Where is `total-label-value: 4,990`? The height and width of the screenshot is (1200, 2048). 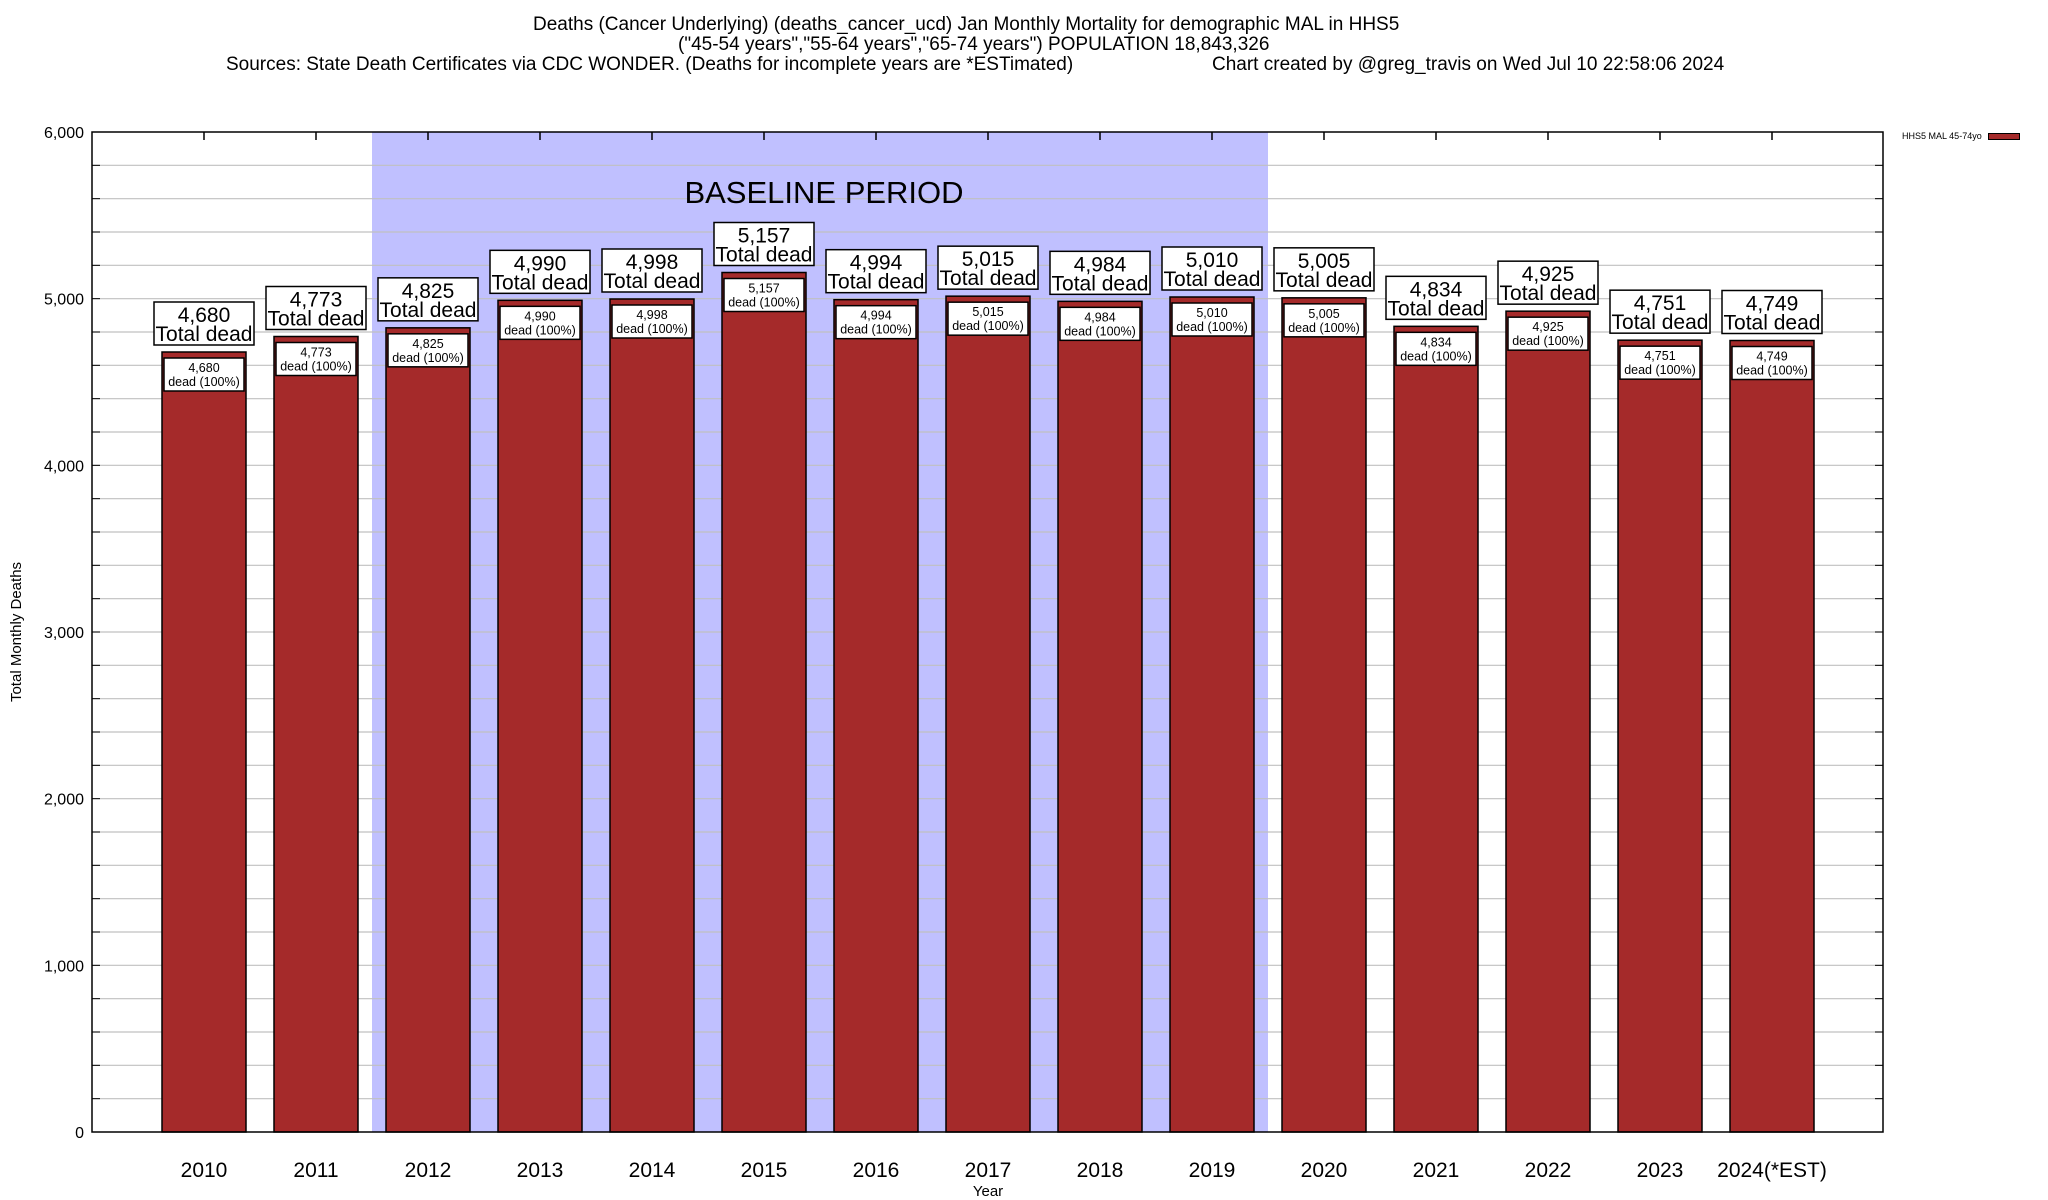
total-label-value: 4,990 is located at coordinates (540, 263).